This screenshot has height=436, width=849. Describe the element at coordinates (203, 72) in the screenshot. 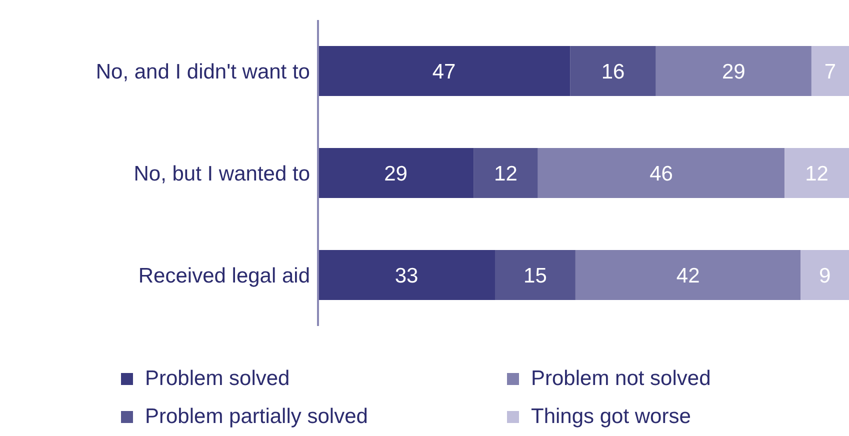

I see `y-tick-label: No, and I didn't want to` at that location.